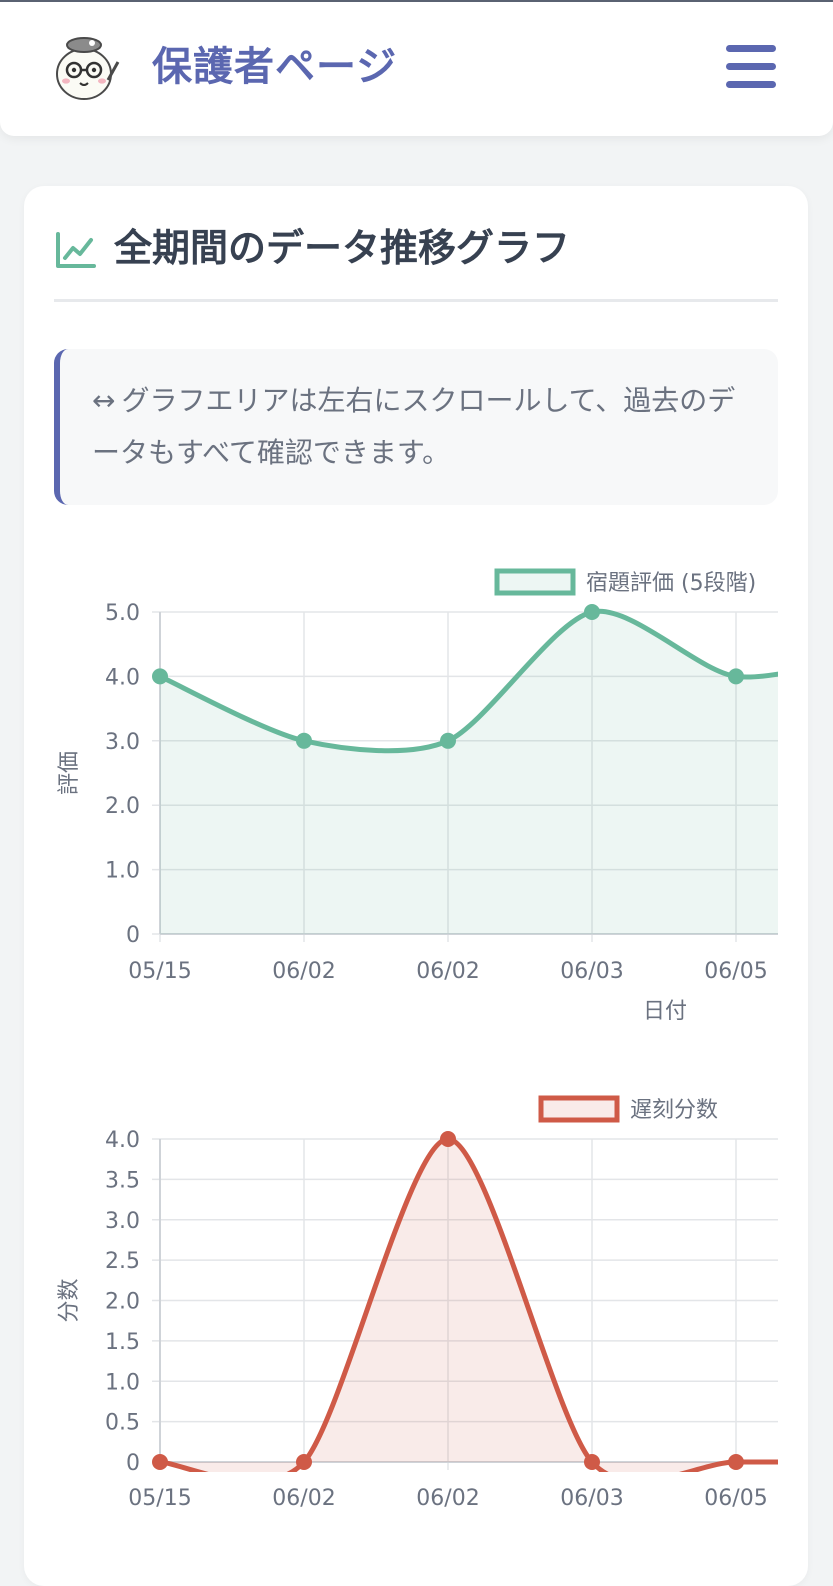 This screenshot has height=1586, width=833. What do you see at coordinates (84, 68) in the screenshot?
I see `mascot-avatar-icon` at bounding box center [84, 68].